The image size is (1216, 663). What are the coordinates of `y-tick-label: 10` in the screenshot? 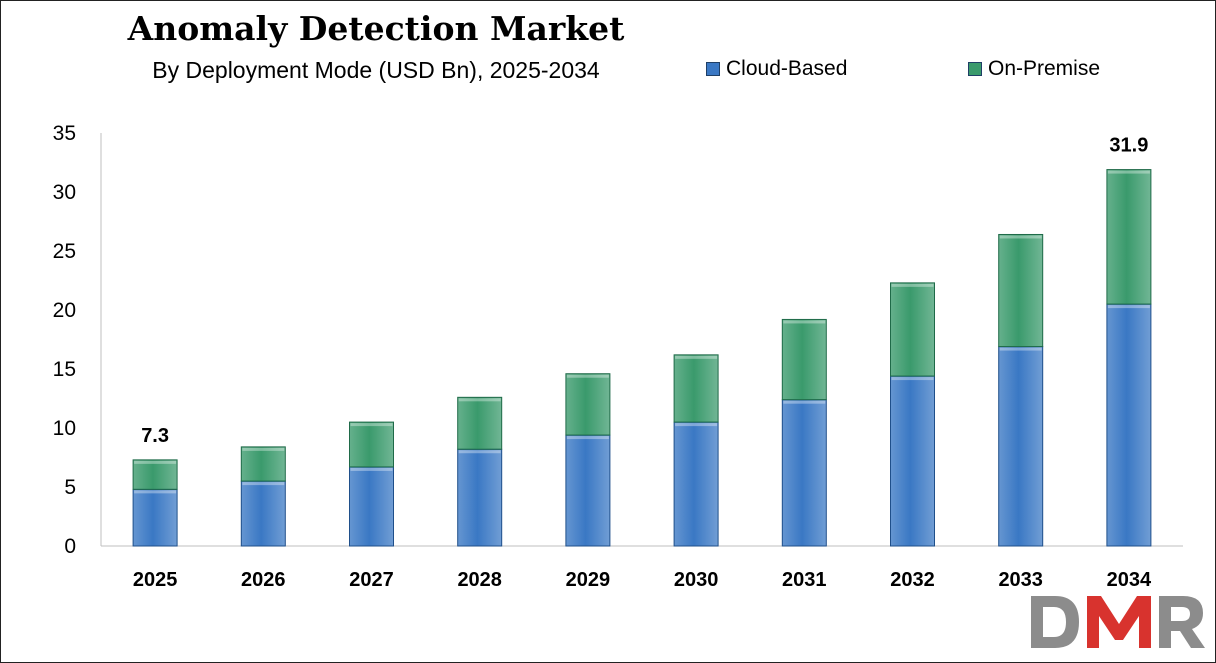 It's located at (64, 428).